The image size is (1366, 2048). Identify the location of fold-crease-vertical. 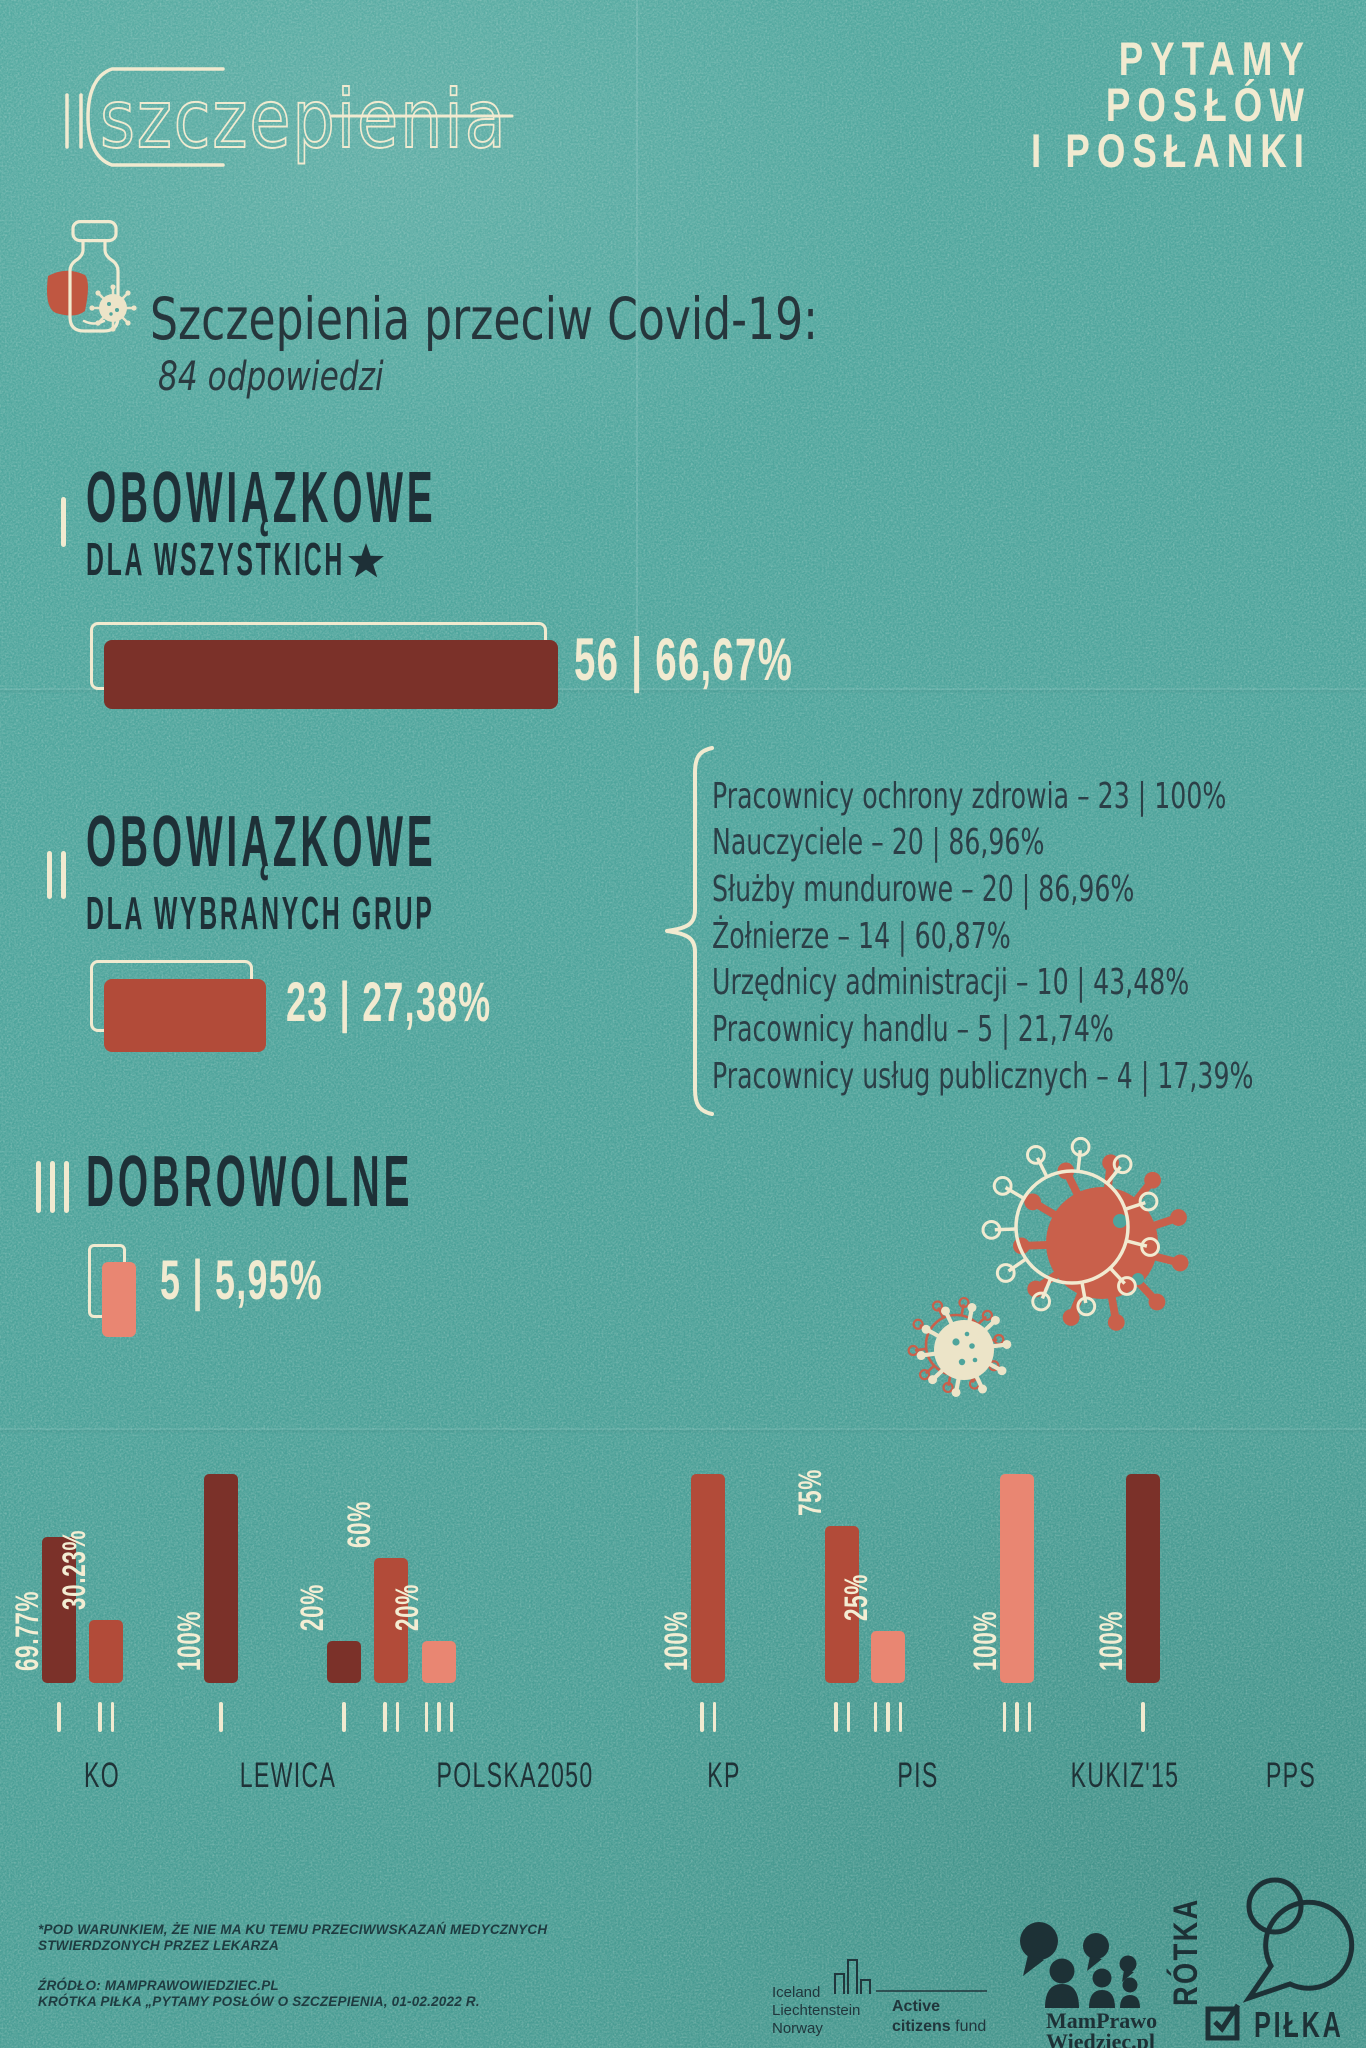
(637, 344).